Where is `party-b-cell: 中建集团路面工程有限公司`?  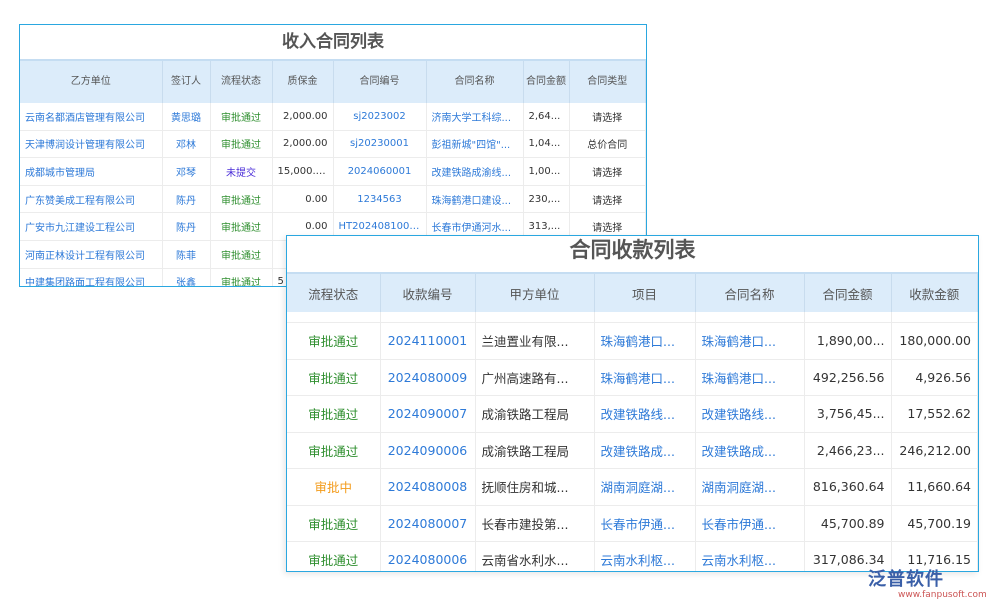 party-b-cell: 中建集团路面工程有限公司 is located at coordinates (91, 277).